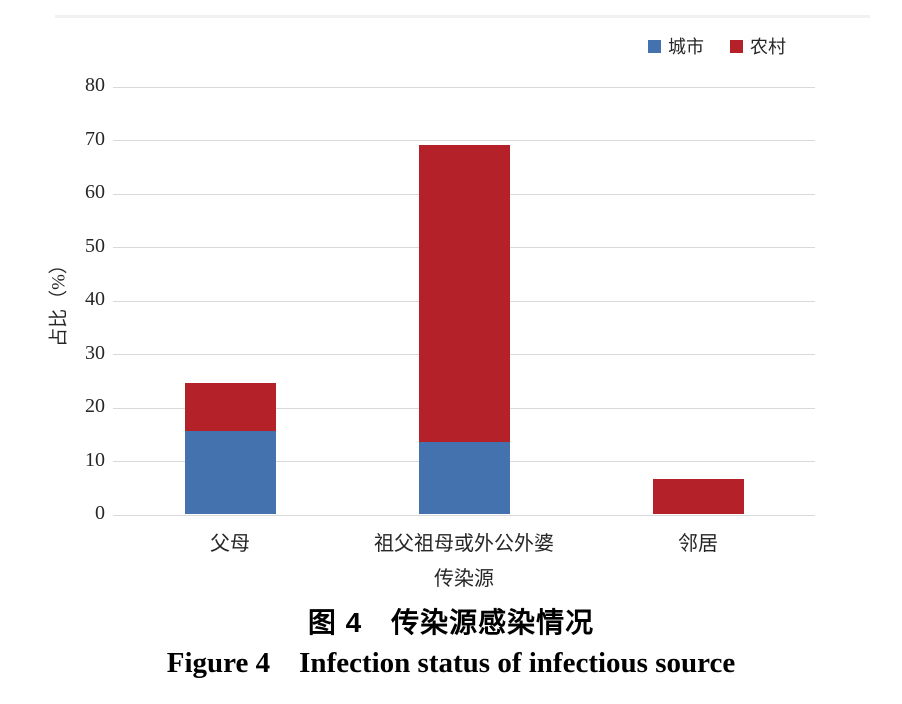  Describe the element at coordinates (95, 352) in the screenshot. I see `y-tick-label: 30` at that location.